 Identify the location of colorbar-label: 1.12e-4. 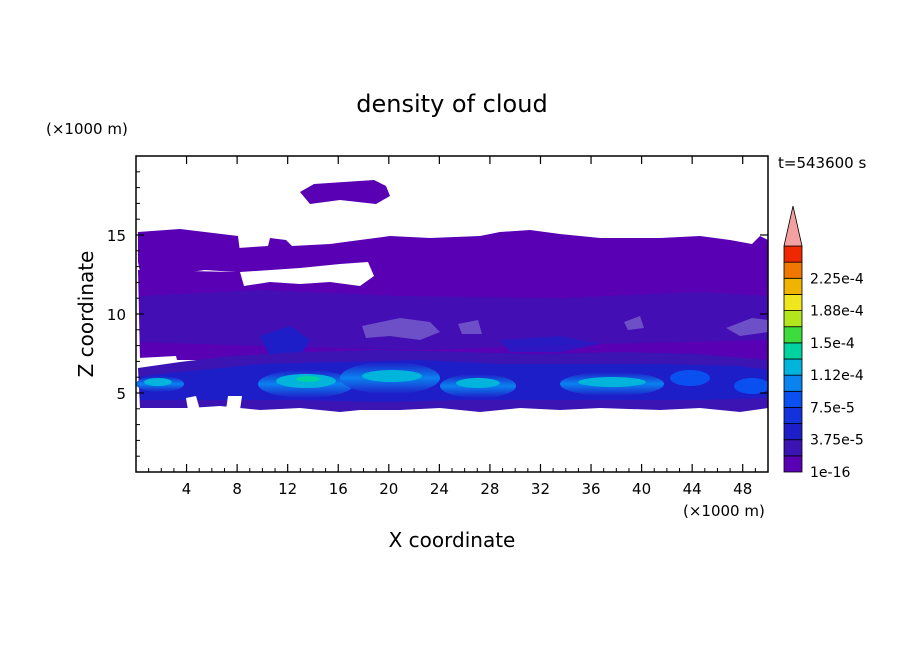
(837, 376).